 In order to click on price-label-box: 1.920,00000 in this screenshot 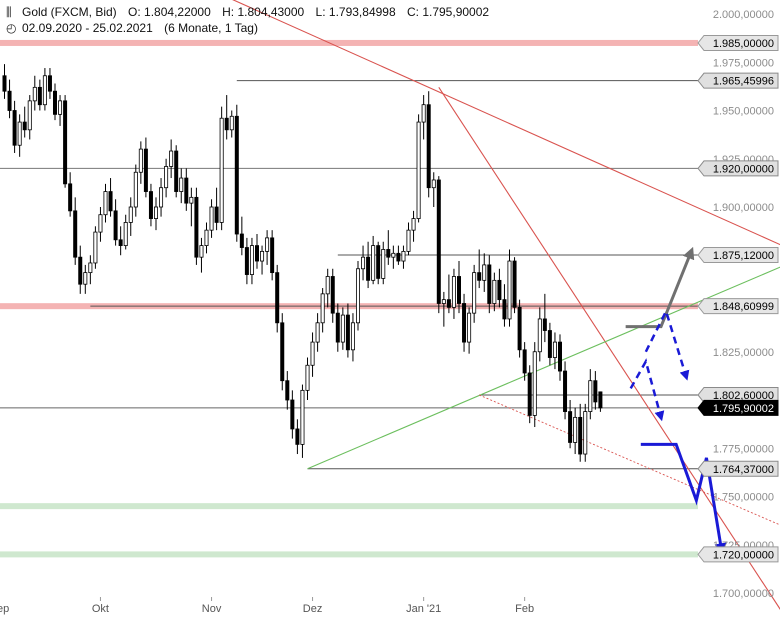, I will do `click(738, 168)`.